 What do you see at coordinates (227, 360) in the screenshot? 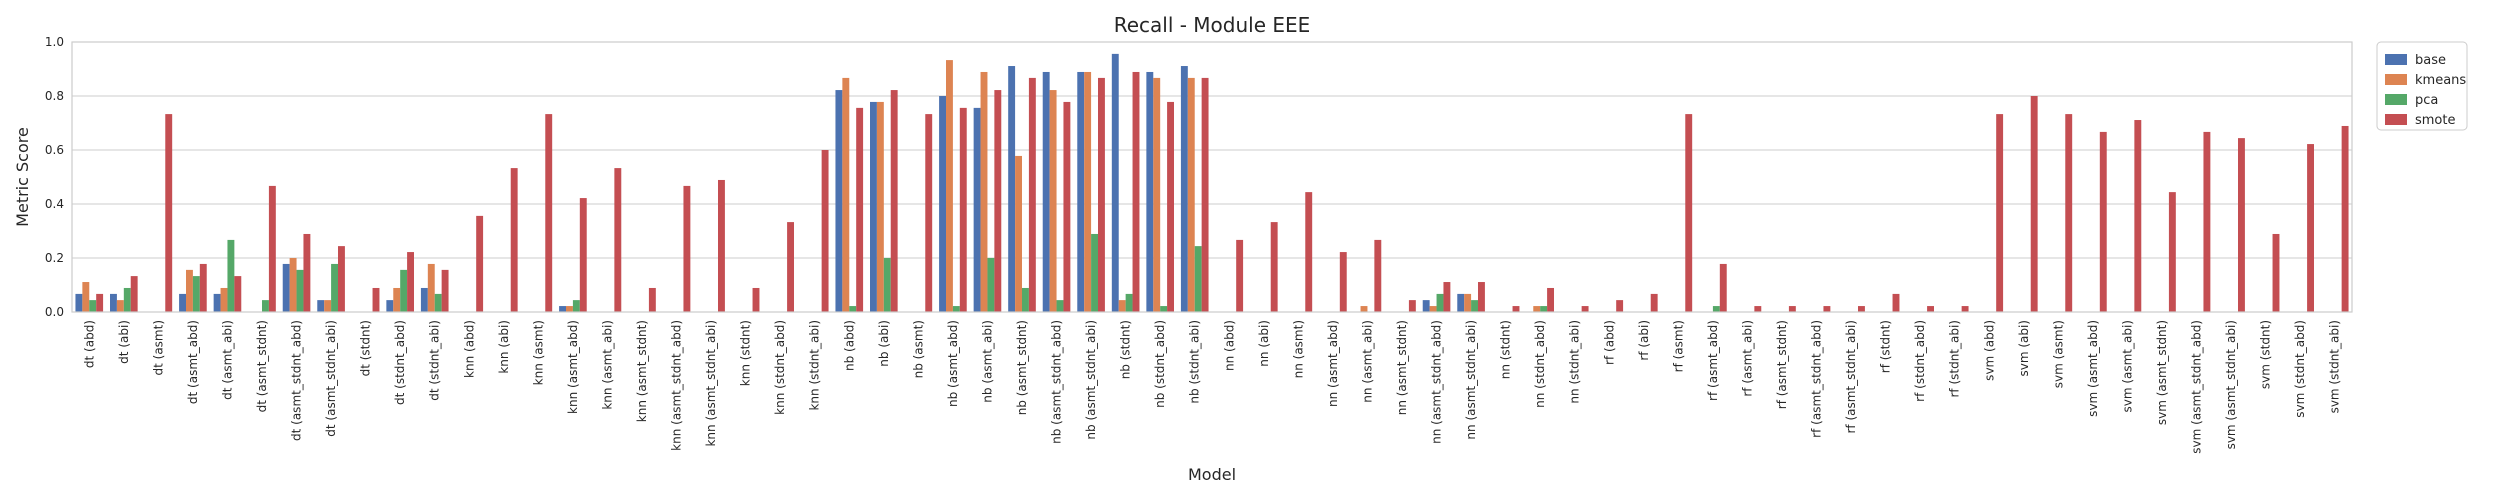
I see `x-tick-label: dt (asmt_abi)` at bounding box center [227, 360].